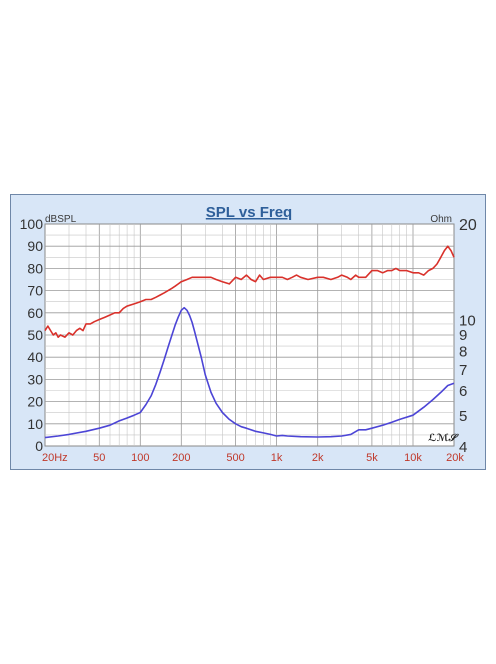 The width and height of the screenshot is (496, 664). I want to click on right-axis-label: Ohm, so click(441, 219).